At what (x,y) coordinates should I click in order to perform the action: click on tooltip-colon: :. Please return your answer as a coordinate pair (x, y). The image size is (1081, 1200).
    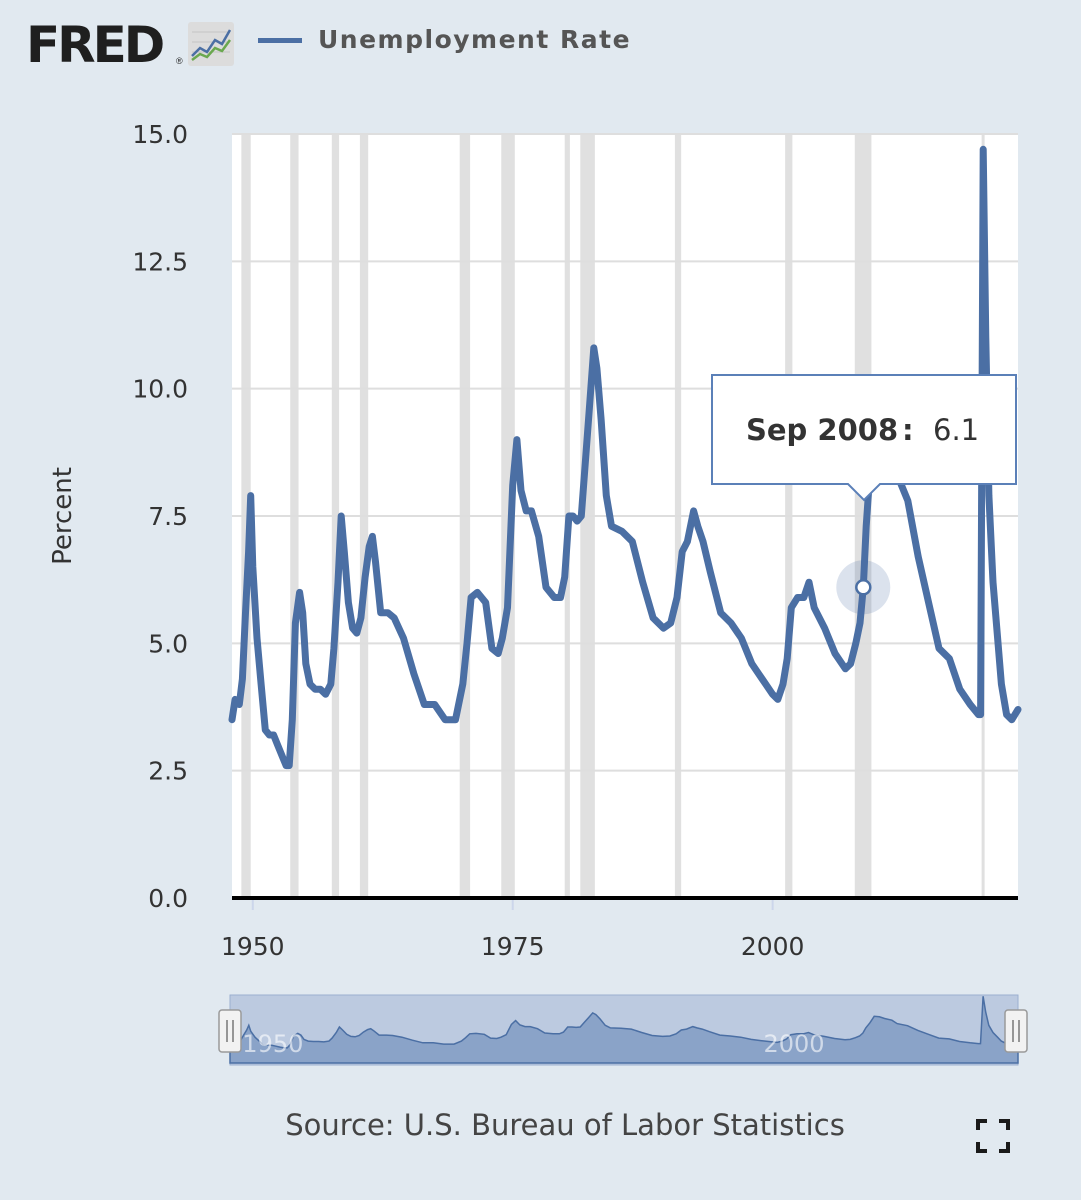
    Looking at the image, I should click on (908, 430).